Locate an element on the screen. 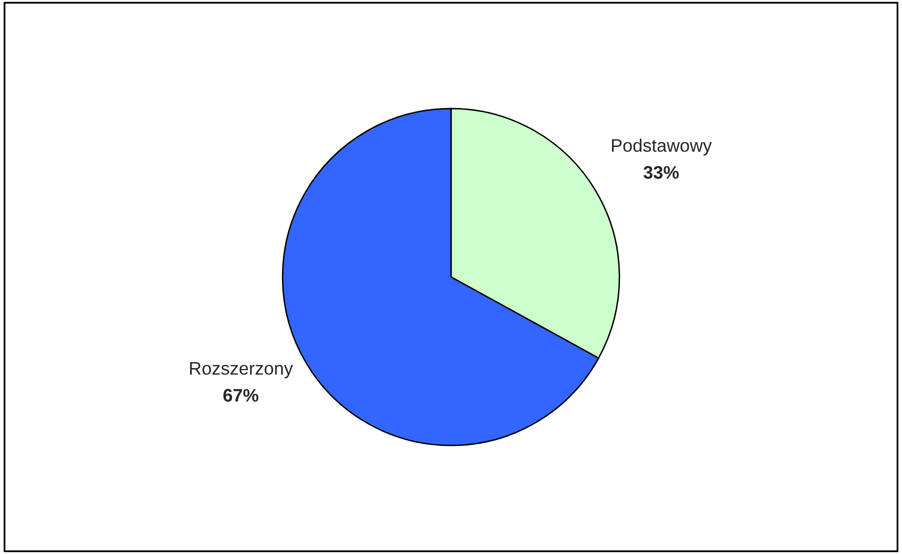 Image resolution: width=902 pixels, height=554 pixels. data-label: 67% is located at coordinates (240, 395).